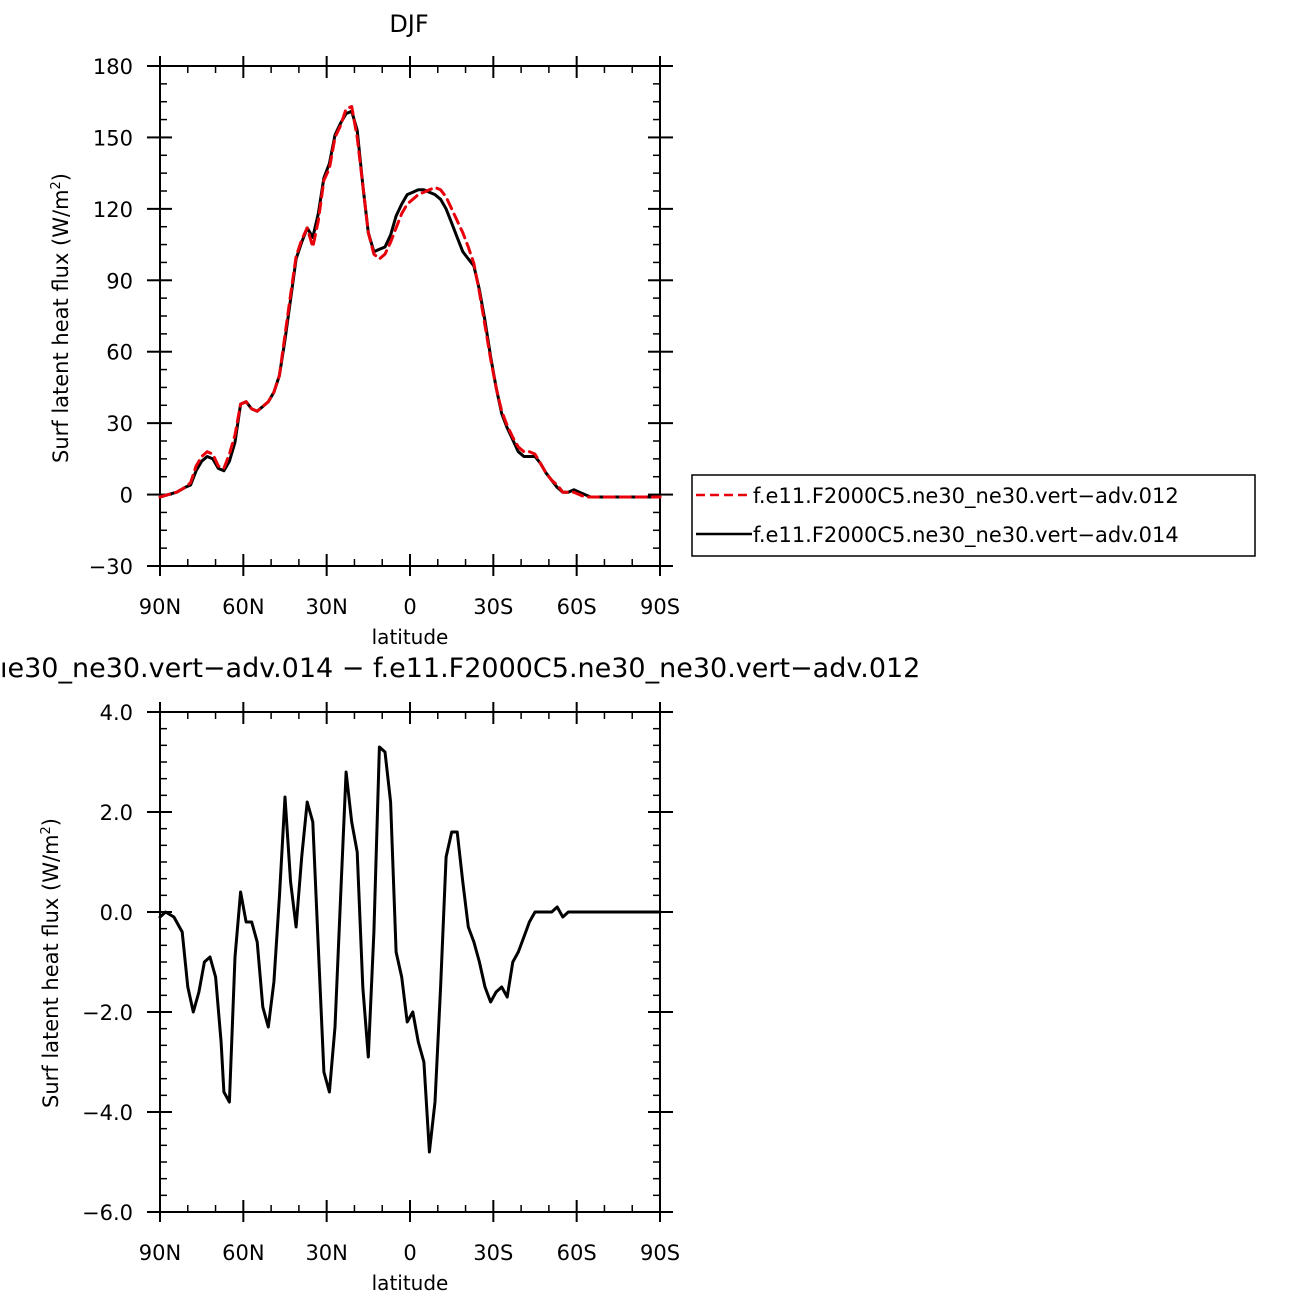 The width and height of the screenshot is (1302, 1303). Describe the element at coordinates (113, 67) in the screenshot. I see `top-y-tick-label: 180` at that location.